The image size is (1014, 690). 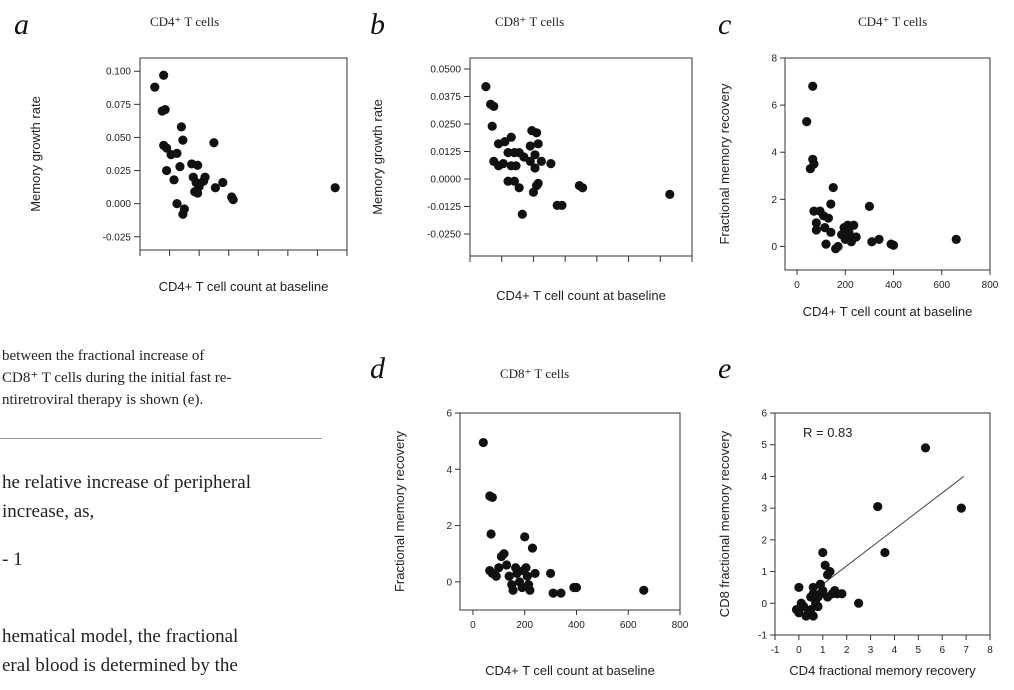 I want to click on y-tick-label: 0.0250, so click(x=445, y=125).